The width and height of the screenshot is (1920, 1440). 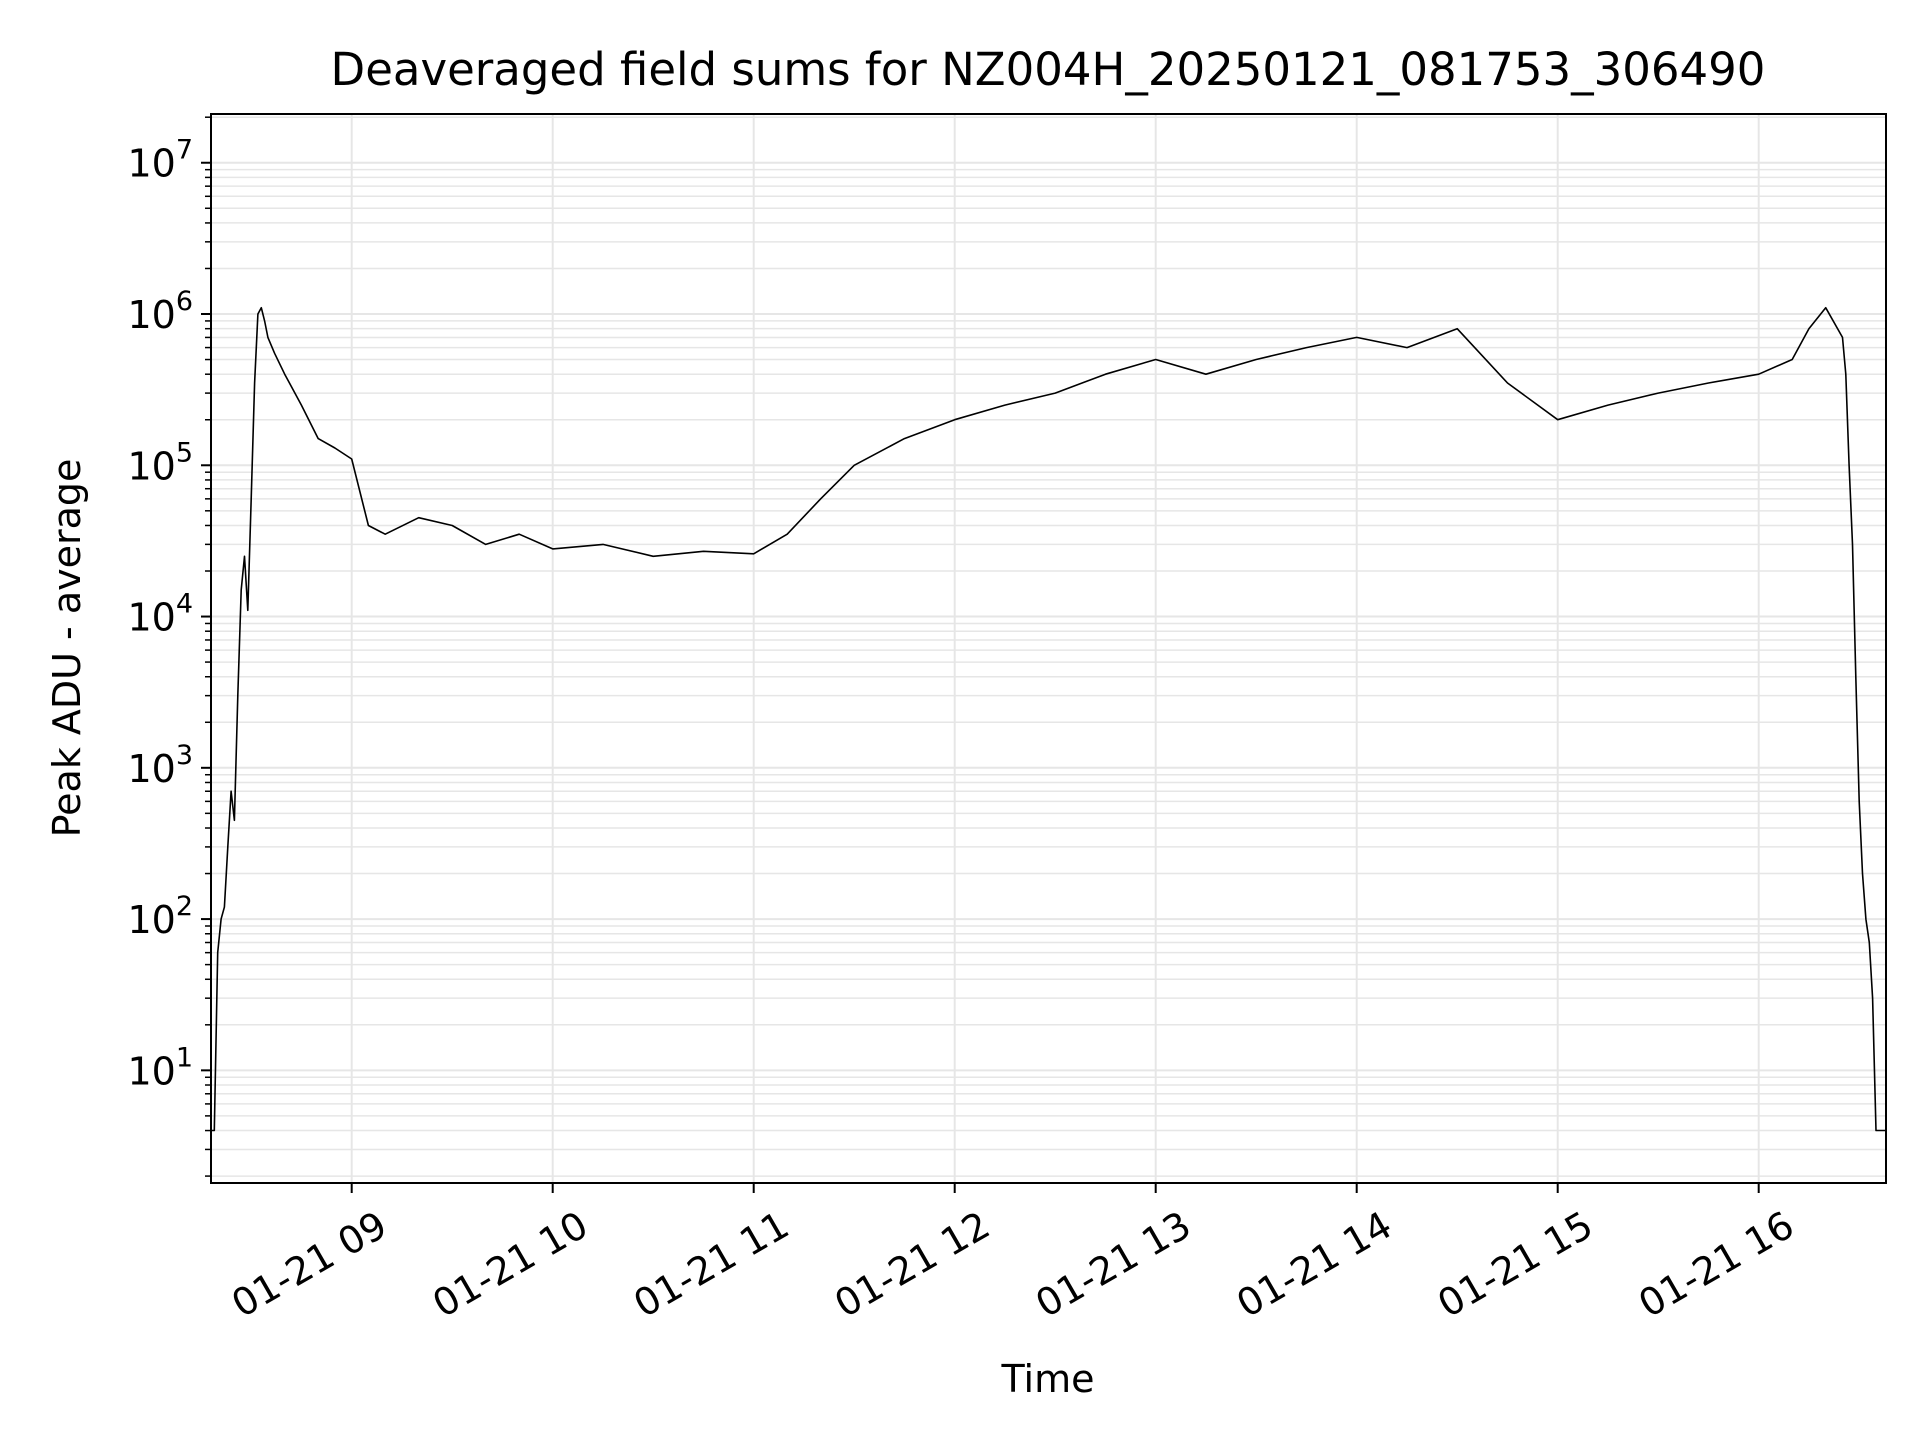 I want to click on y-tick-label: 10¹, so click(x=160, y=1067).